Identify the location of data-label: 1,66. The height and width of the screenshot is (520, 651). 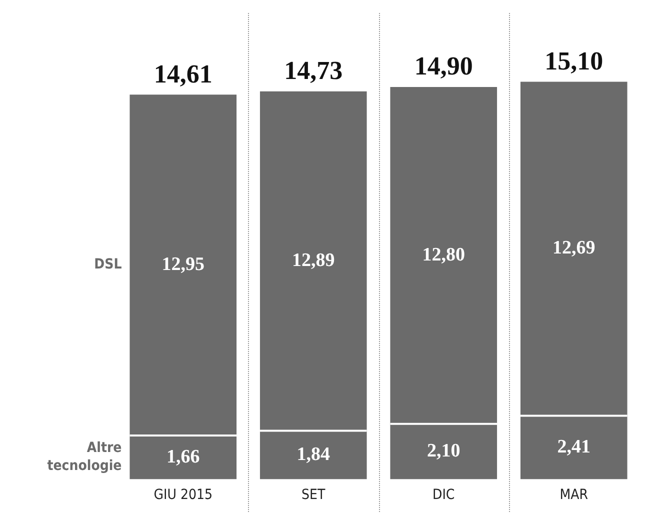
(183, 457).